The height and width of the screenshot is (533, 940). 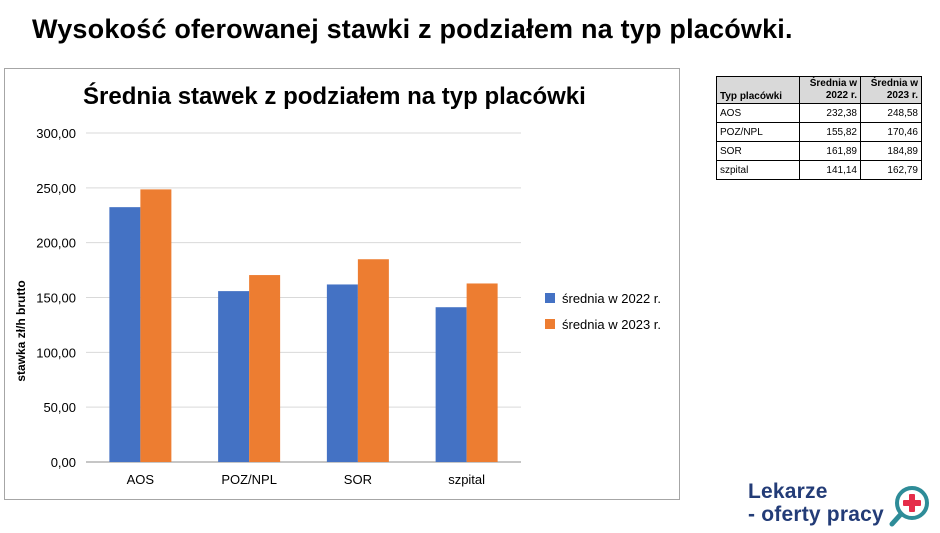 I want to click on table-row: AOS 232,38 248,58, so click(x=819, y=113).